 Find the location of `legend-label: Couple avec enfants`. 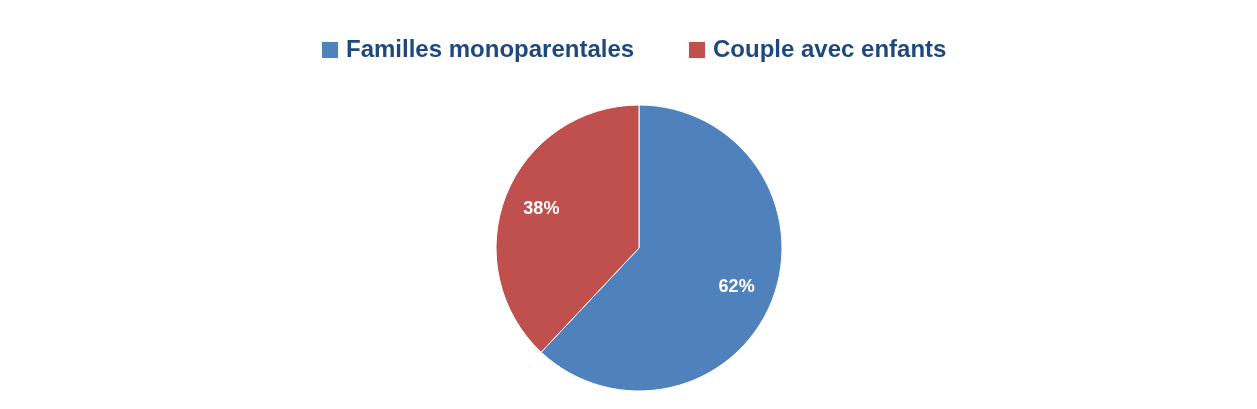

legend-label: Couple avec enfants is located at coordinates (830, 48).